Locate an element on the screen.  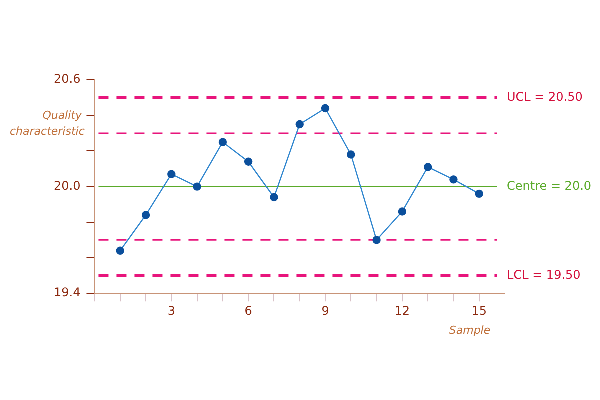
y-axis-title: Quality characteristic is located at coordinates (47, 124).